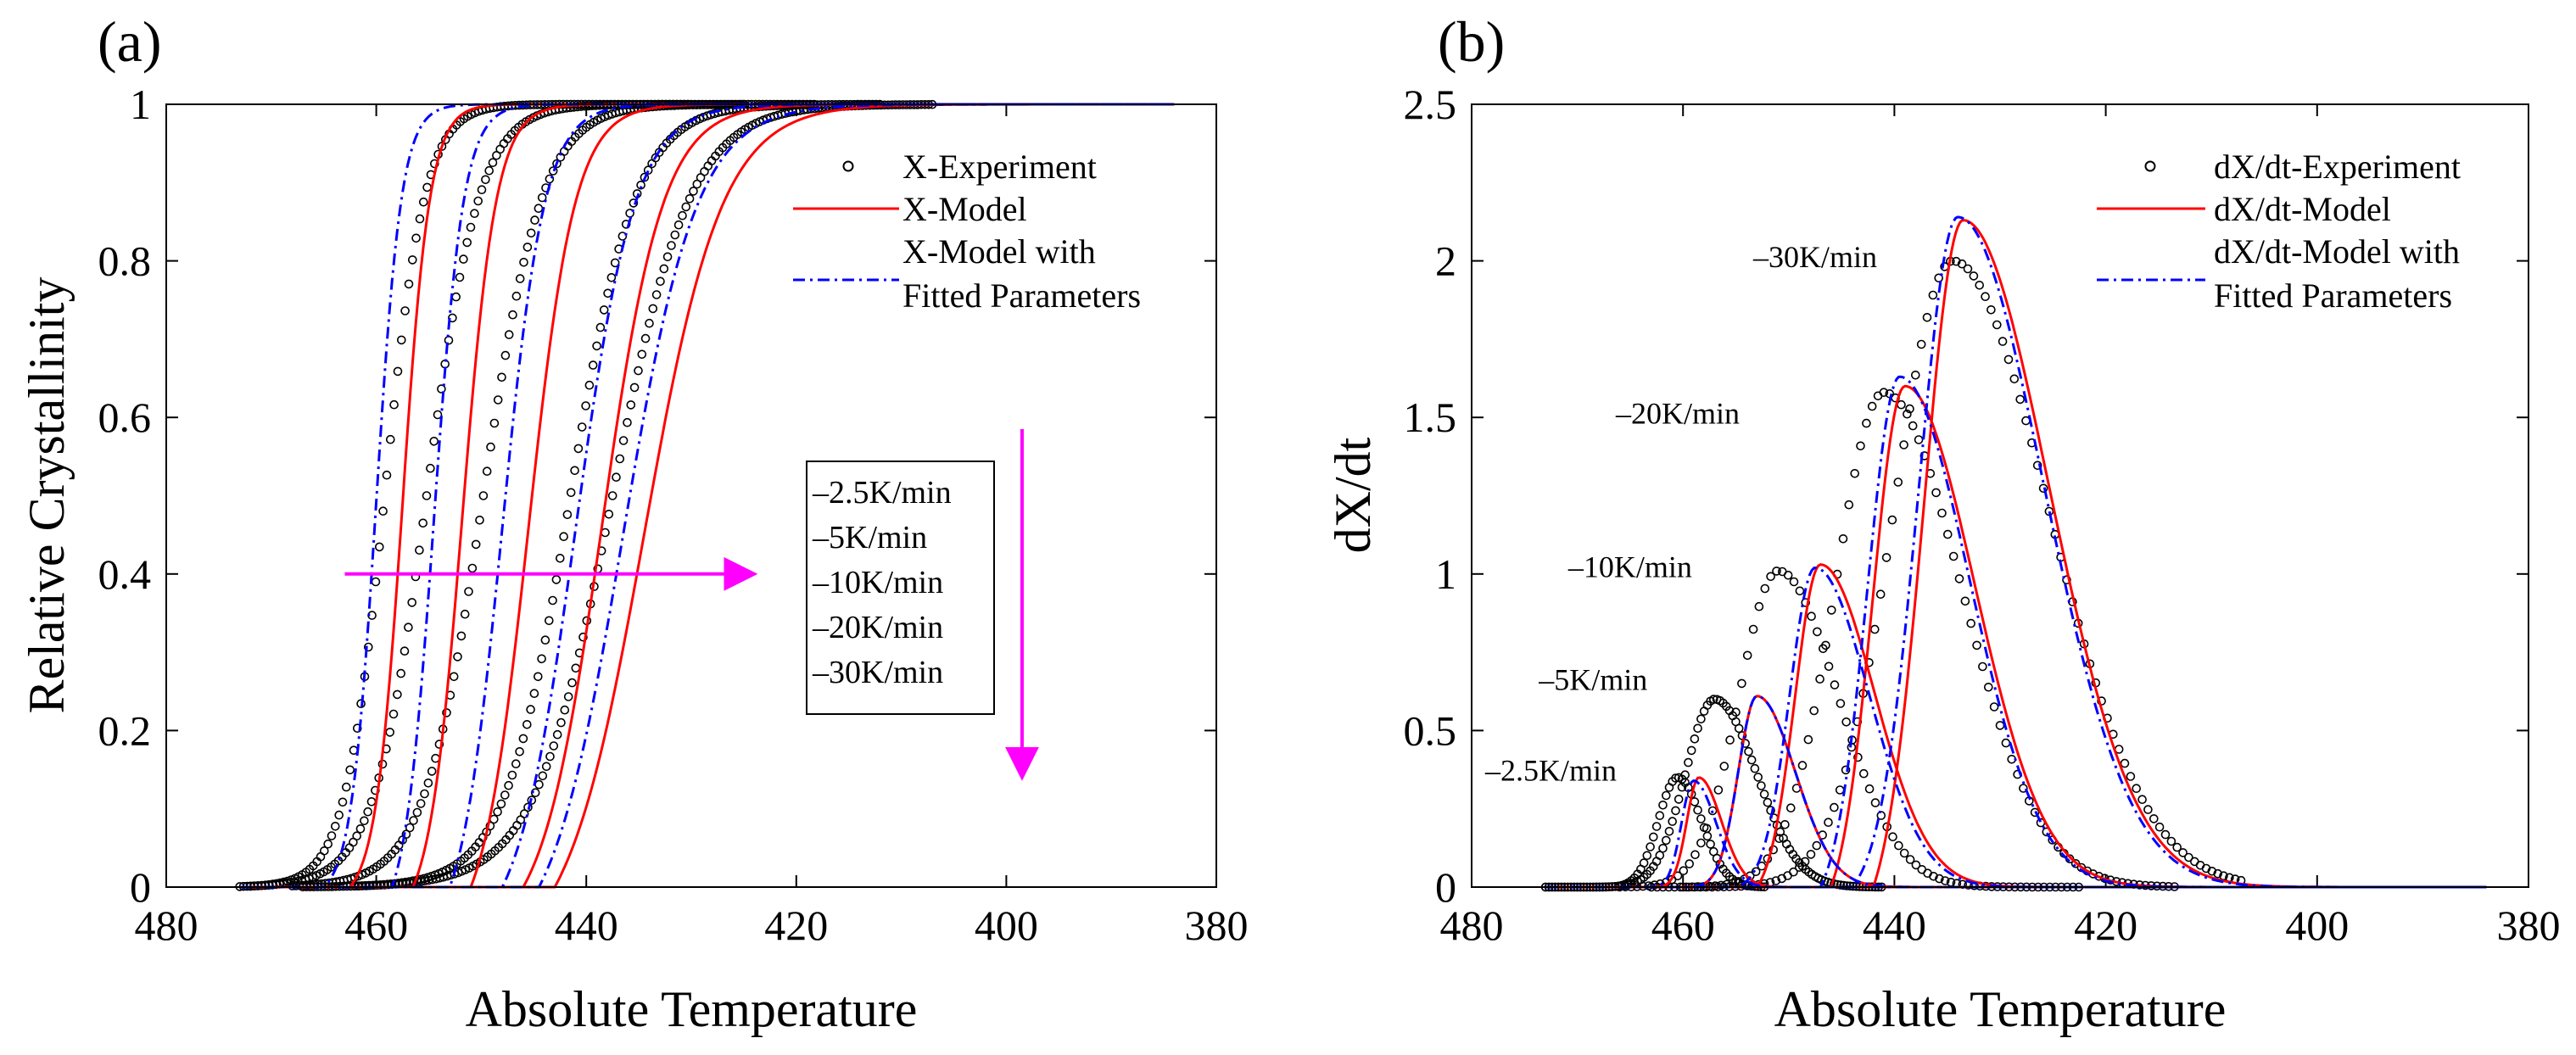  I want to click on y-tick-label: 0.5, so click(1430, 730).